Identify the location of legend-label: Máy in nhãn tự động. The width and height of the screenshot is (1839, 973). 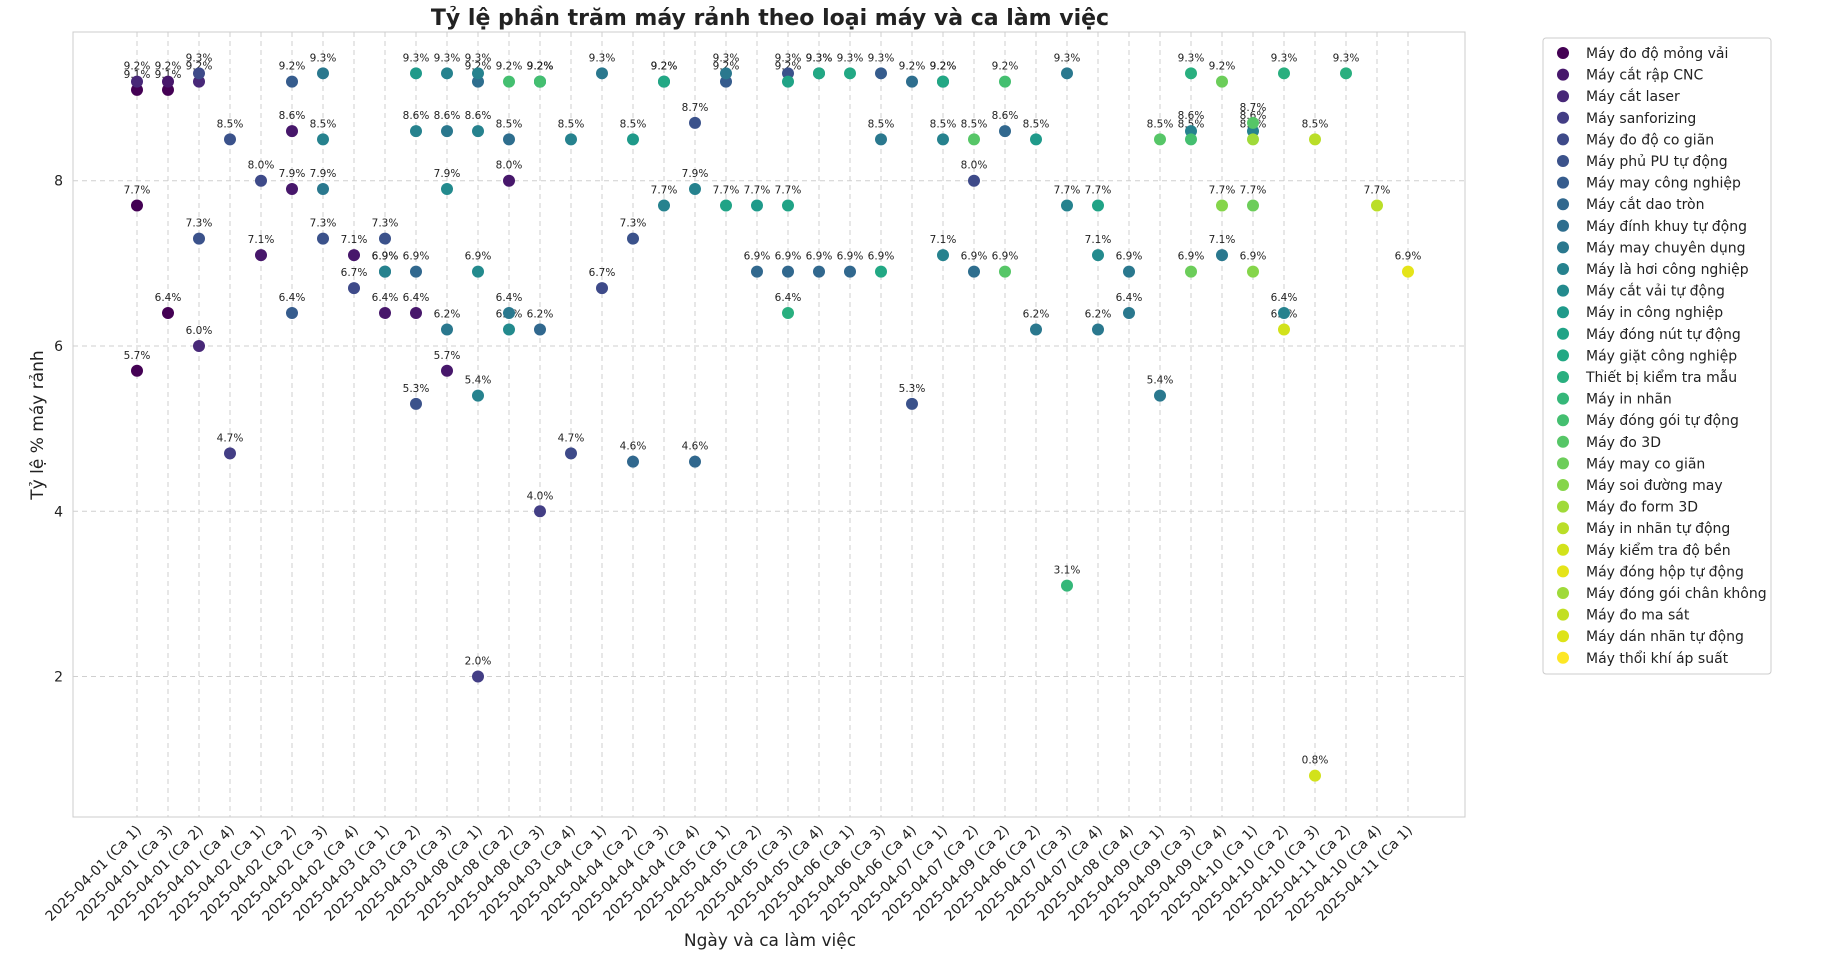
(1658, 529).